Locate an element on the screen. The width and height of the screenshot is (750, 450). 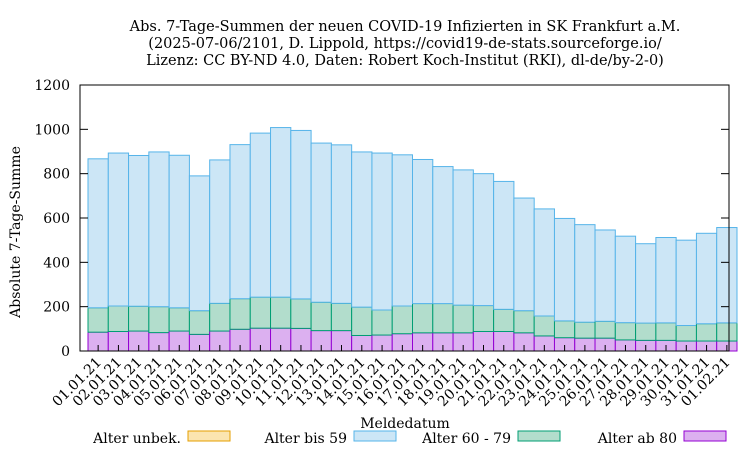
legend-label-under-59: Alter bis 59 is located at coordinates (305, 439).